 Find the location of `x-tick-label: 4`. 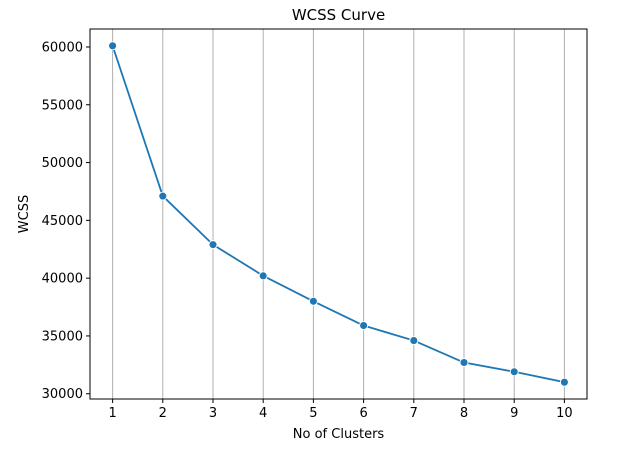

x-tick-label: 4 is located at coordinates (263, 413).